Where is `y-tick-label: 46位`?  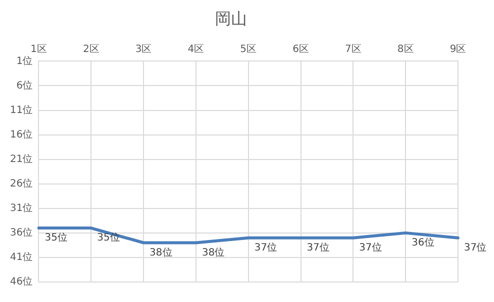
y-tick-label: 46位 is located at coordinates (21, 282).